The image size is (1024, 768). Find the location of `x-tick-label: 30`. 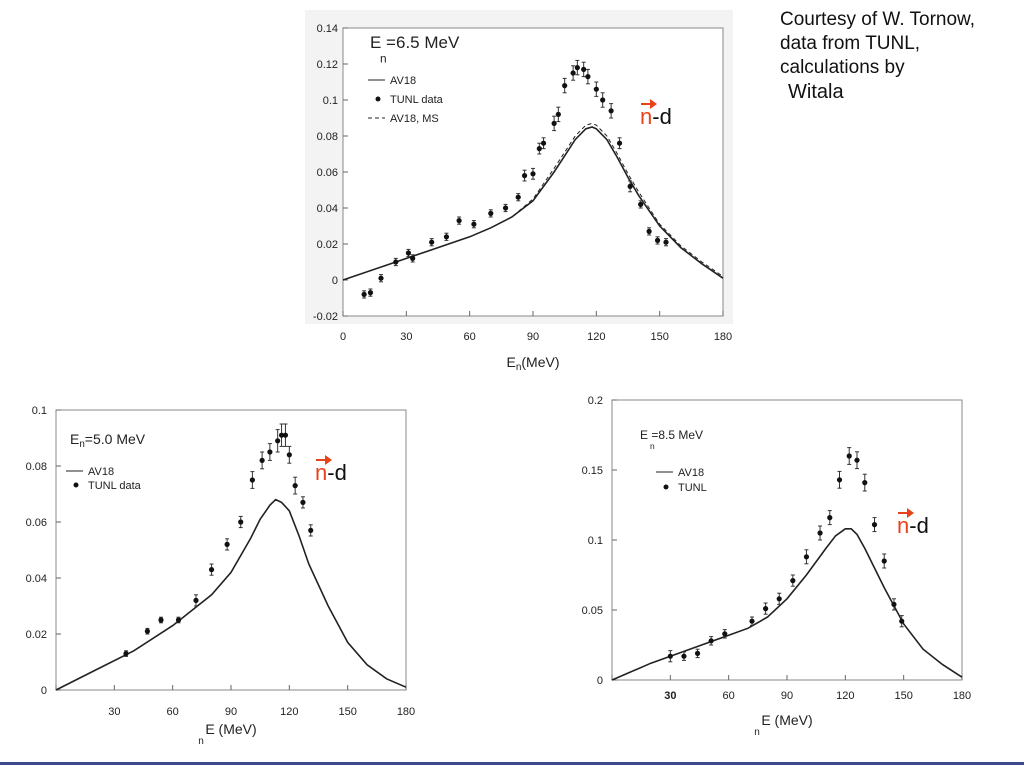

x-tick-label: 30 is located at coordinates (114, 712).